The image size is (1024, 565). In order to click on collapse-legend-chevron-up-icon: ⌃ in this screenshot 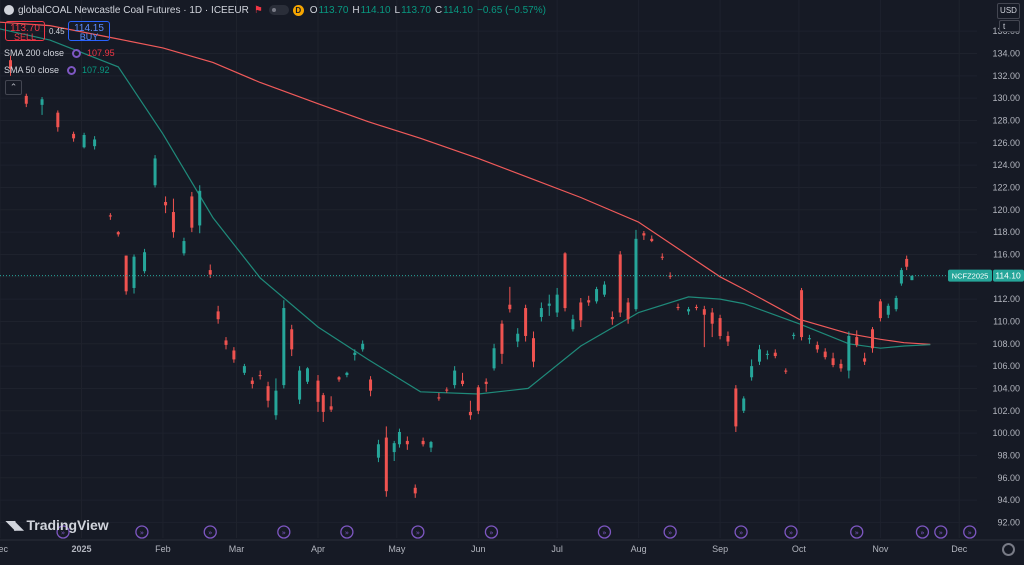, I will do `click(13, 87)`.